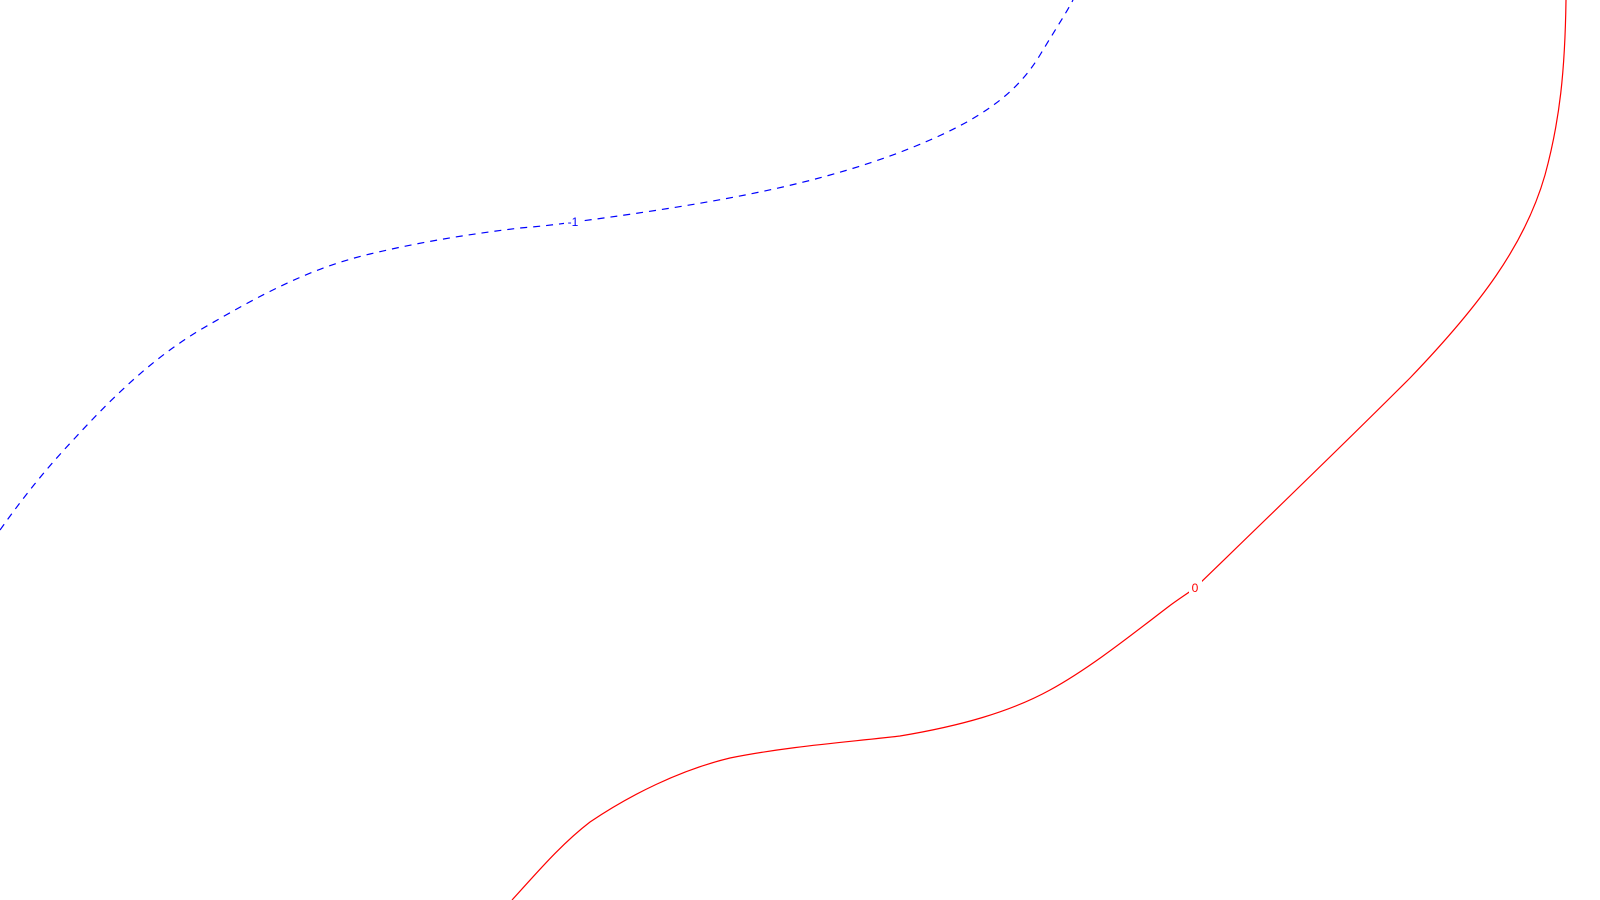 The height and width of the screenshot is (900, 1600). I want to click on contour-label-minus-1-background, so click(573, 221).